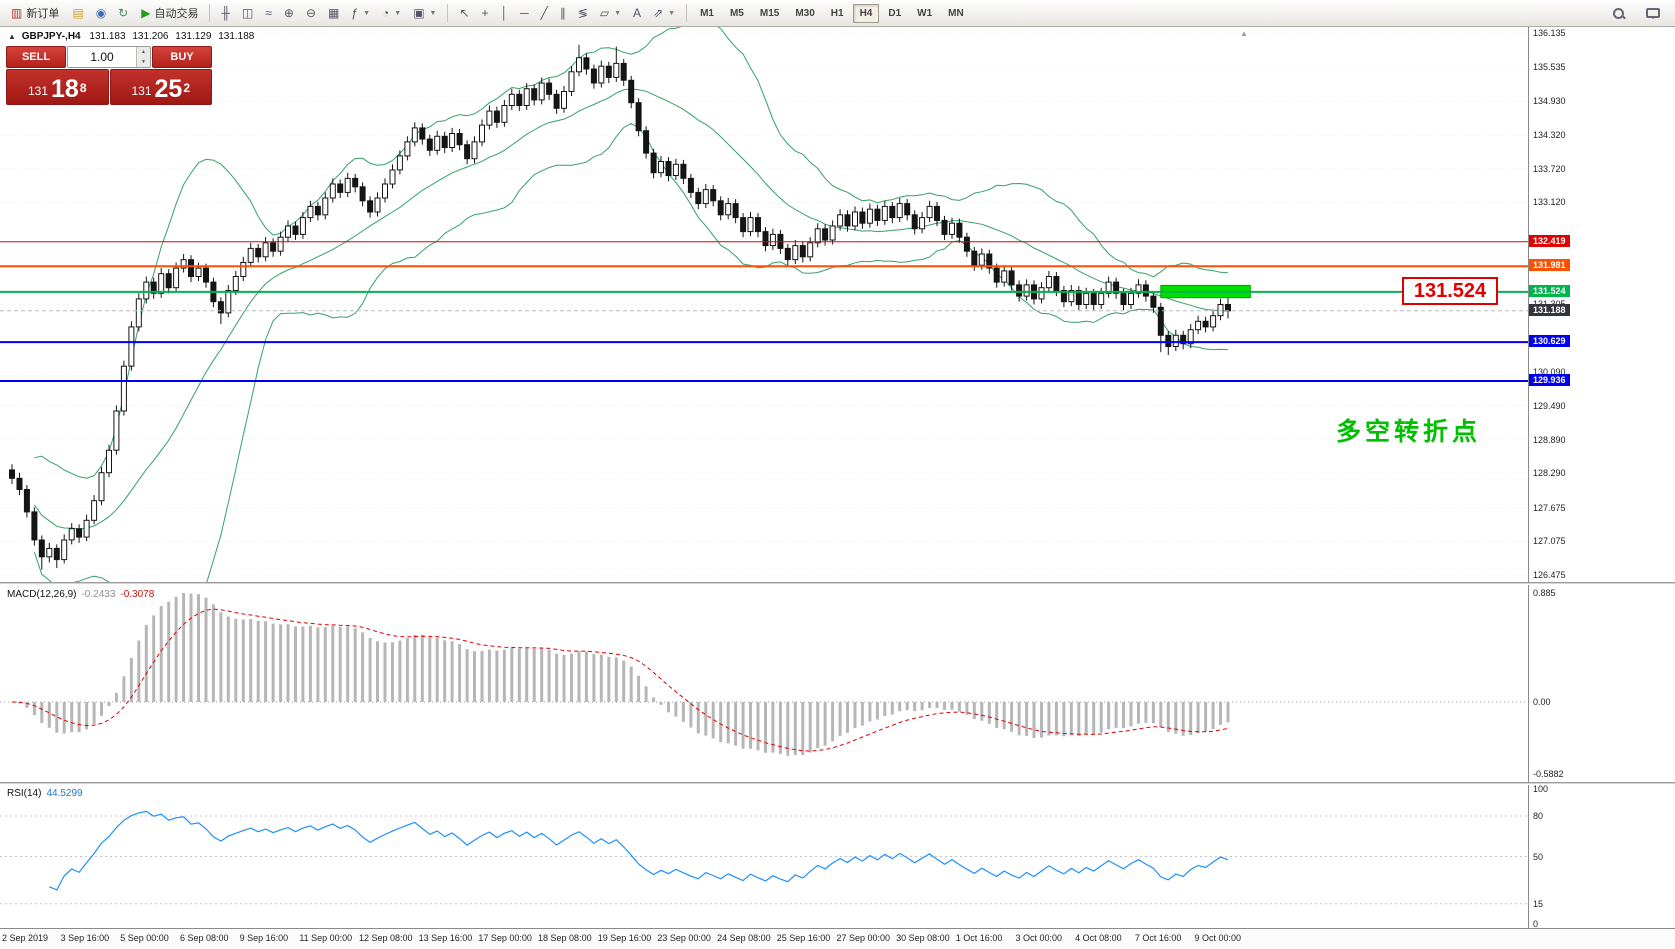 This screenshot has height=949, width=1675. Describe the element at coordinates (24, 793) in the screenshot. I see `rsi-name: RSI(14)` at that location.